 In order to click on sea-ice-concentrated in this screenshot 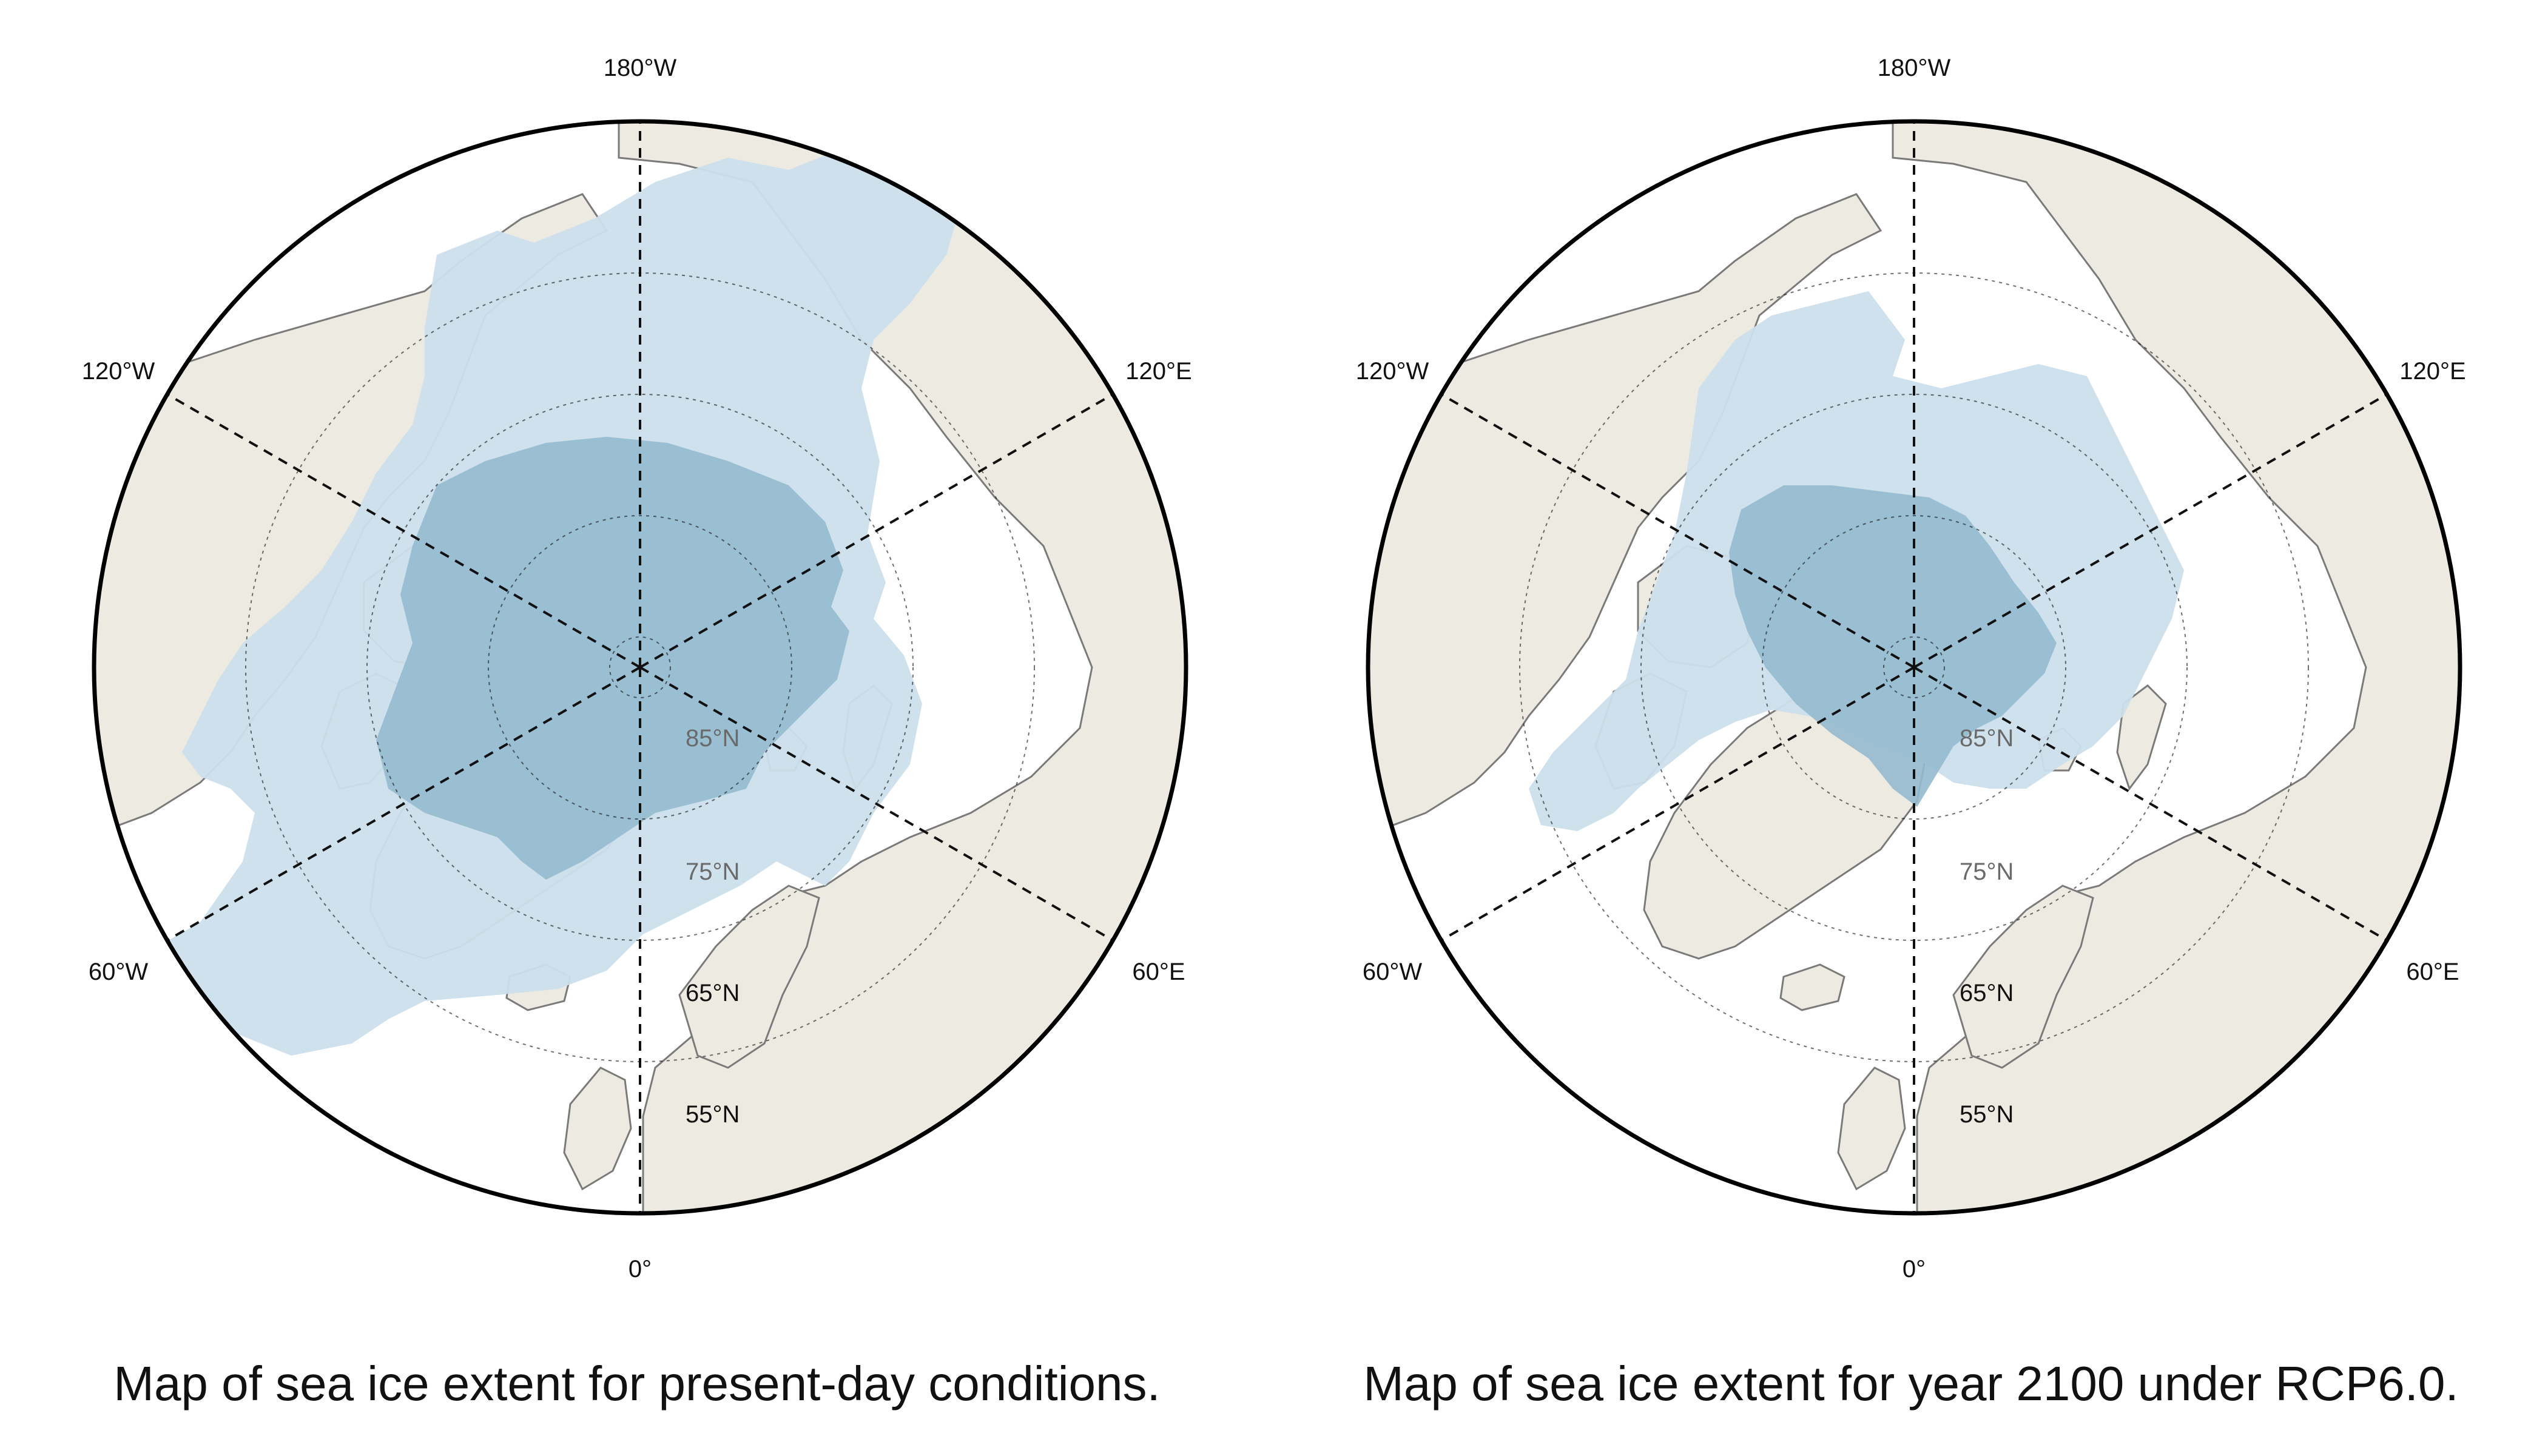, I will do `click(612, 658)`.